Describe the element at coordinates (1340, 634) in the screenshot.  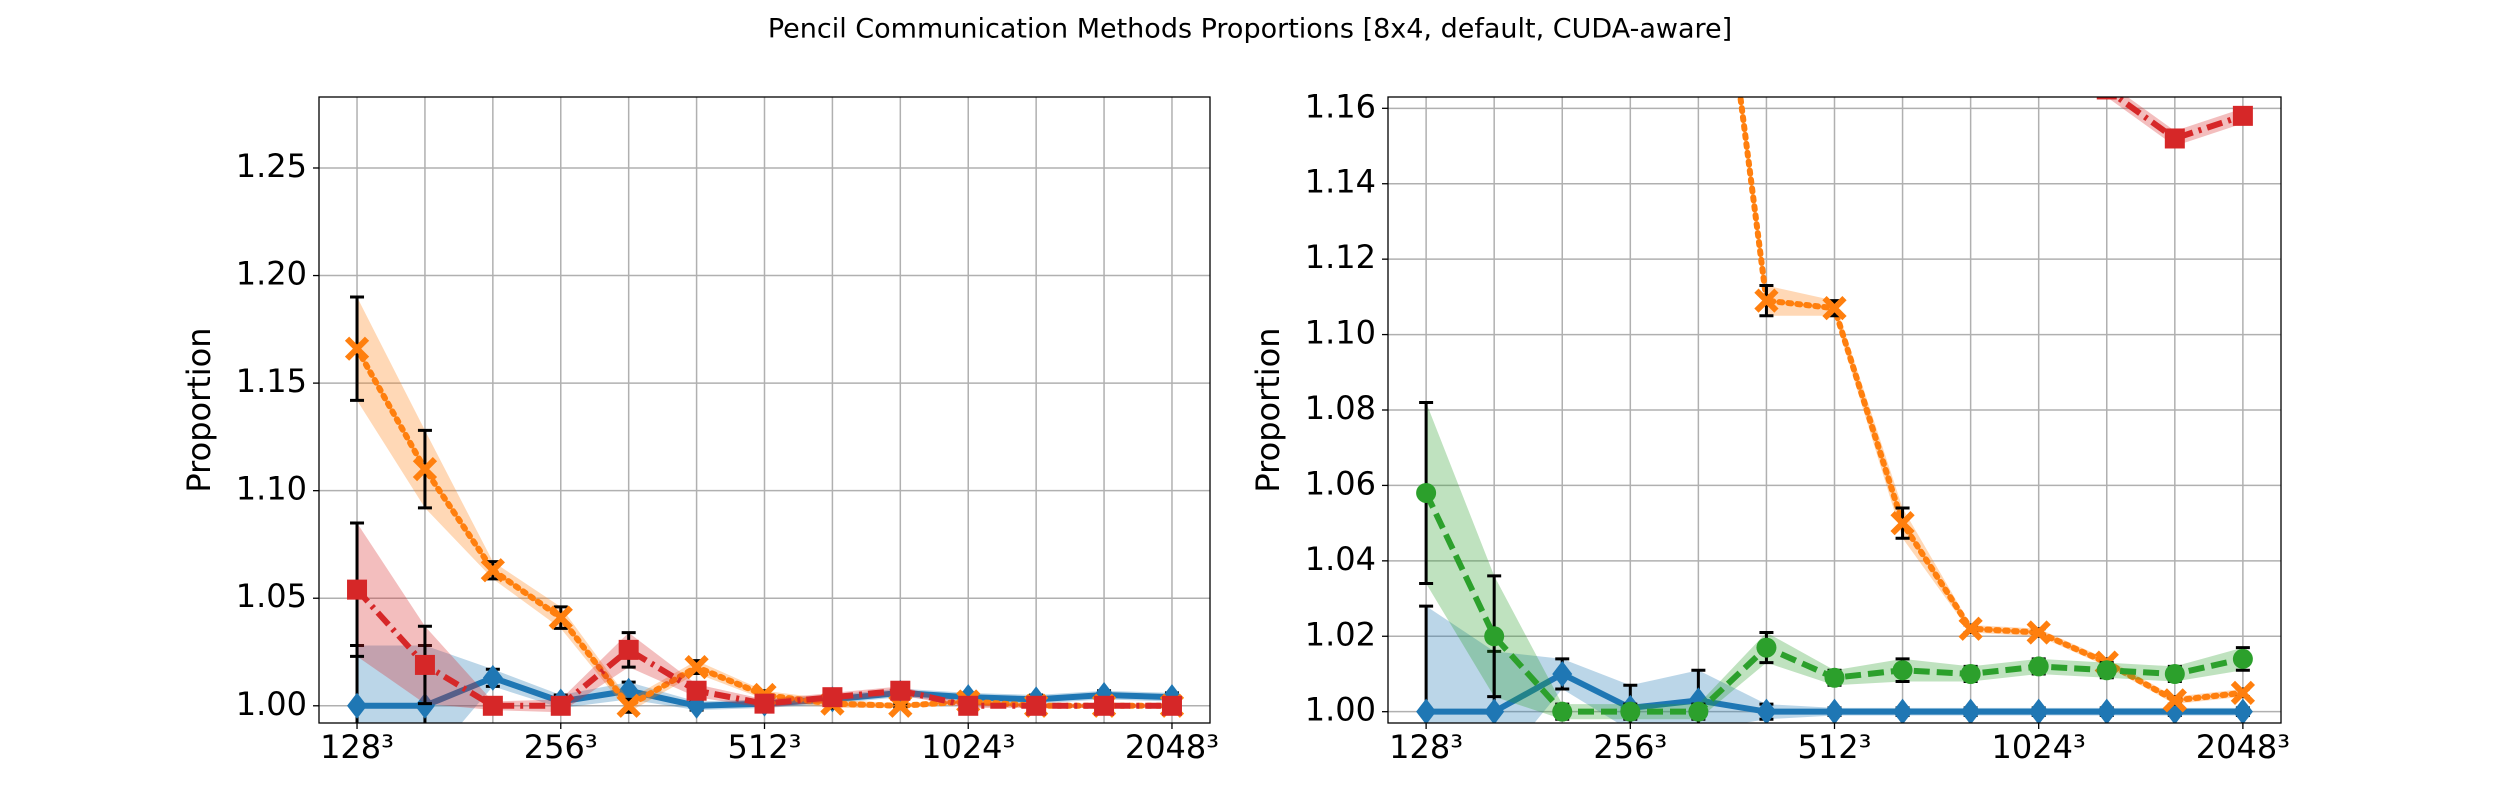
I see `y-tick-label: 1.02` at that location.